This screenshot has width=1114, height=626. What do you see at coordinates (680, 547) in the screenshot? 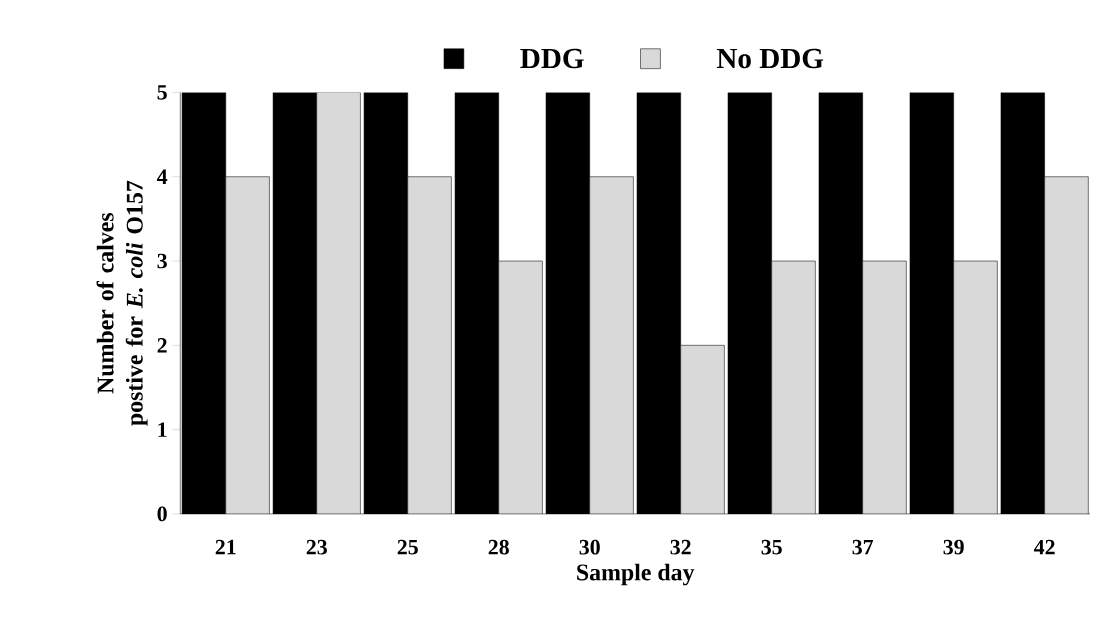
I see `x-tick-label: 32` at bounding box center [680, 547].